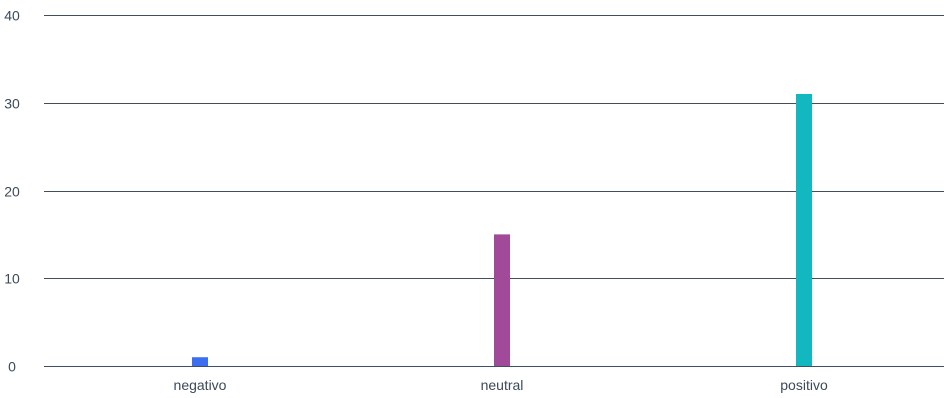 The height and width of the screenshot is (398, 946). I want to click on y-tick-label: 30, so click(12, 104).